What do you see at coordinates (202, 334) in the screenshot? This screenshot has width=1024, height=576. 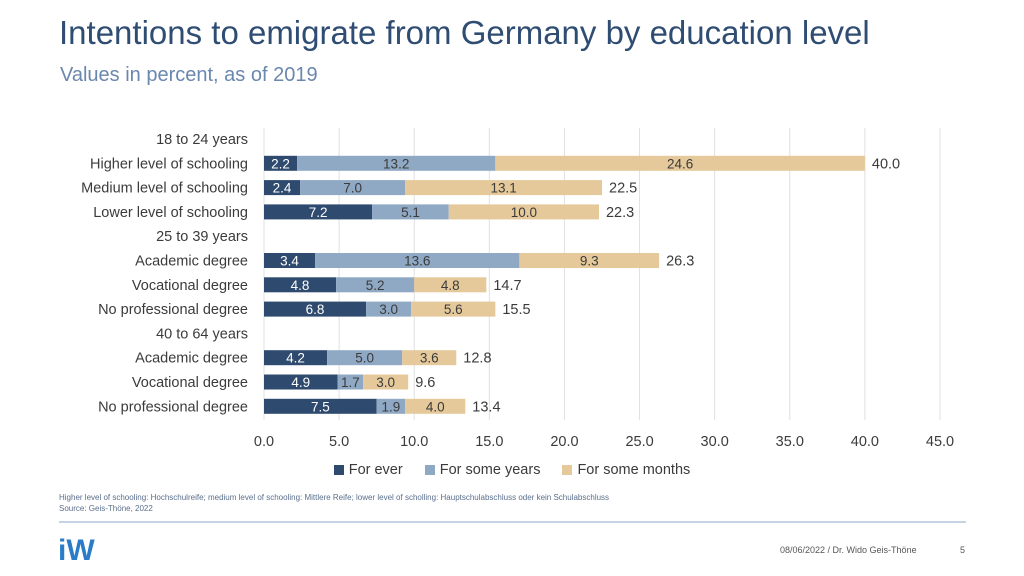 I see `group-header-label: 40 to 64 years` at bounding box center [202, 334].